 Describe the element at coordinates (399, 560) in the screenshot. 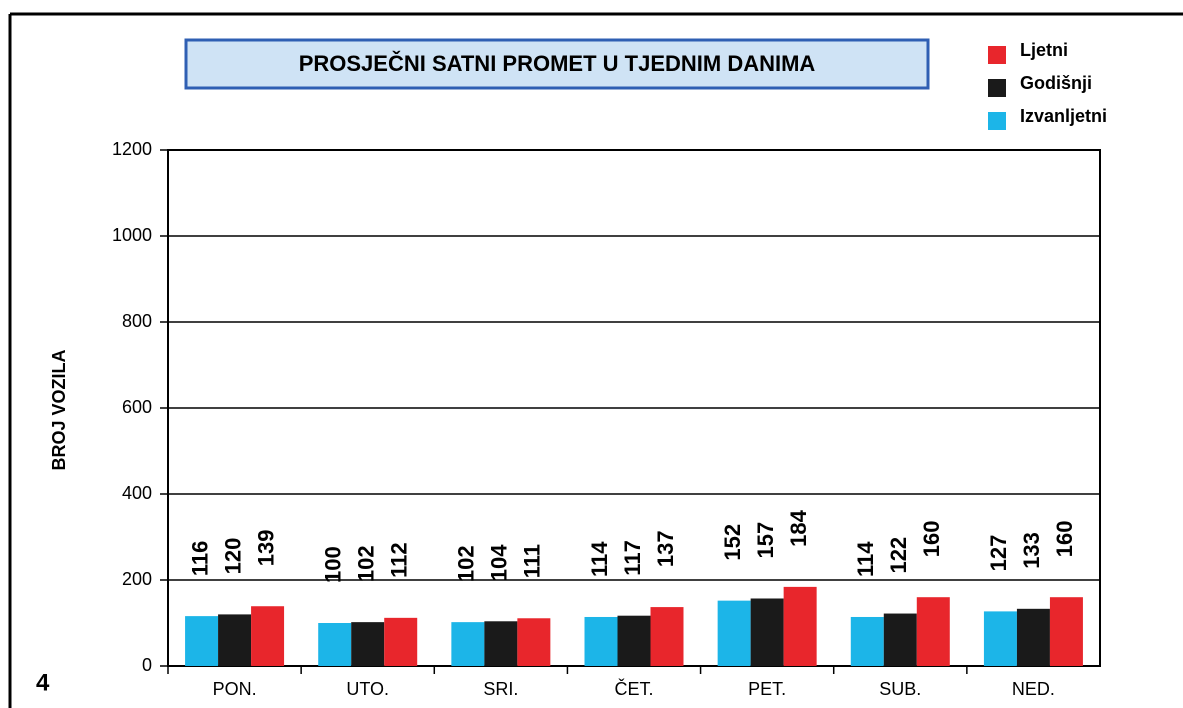

I see `data-label: 112` at that location.